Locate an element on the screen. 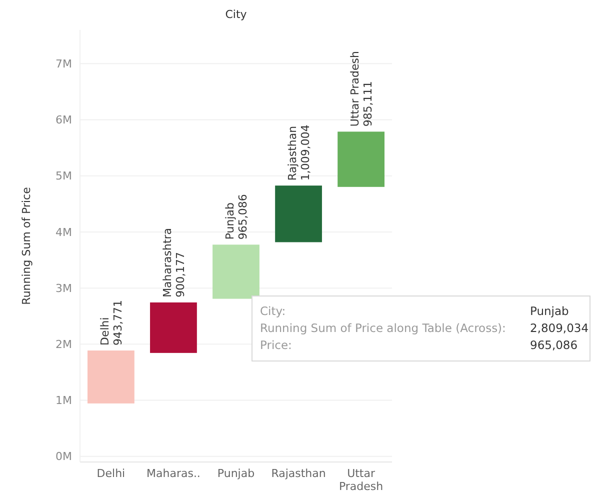 Image resolution: width=603 pixels, height=504 pixels. y-tick-label: 2M is located at coordinates (64, 345).